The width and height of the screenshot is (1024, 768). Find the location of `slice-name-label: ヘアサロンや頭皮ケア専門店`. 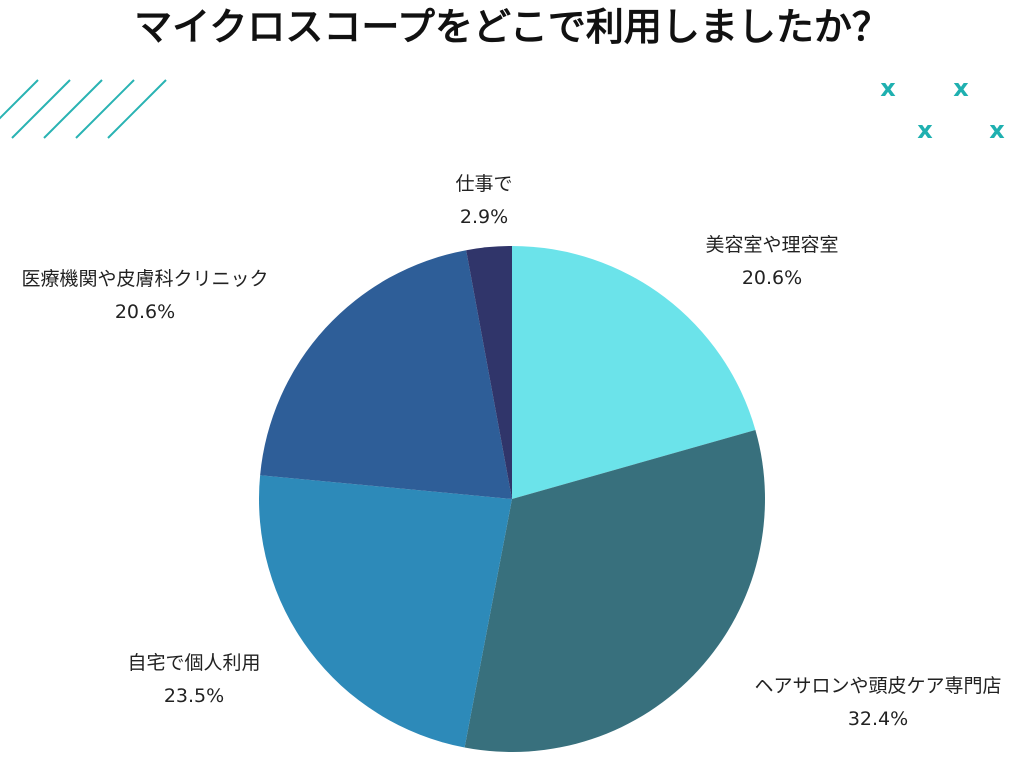

slice-name-label: ヘアサロンや頭皮ケア専門店 is located at coordinates (877, 686).